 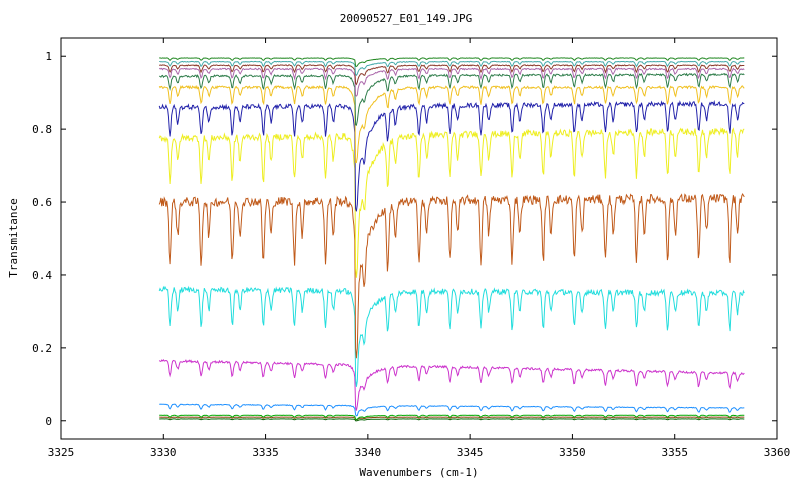 I want to click on x-tick-label: 3325, so click(x=61, y=452).